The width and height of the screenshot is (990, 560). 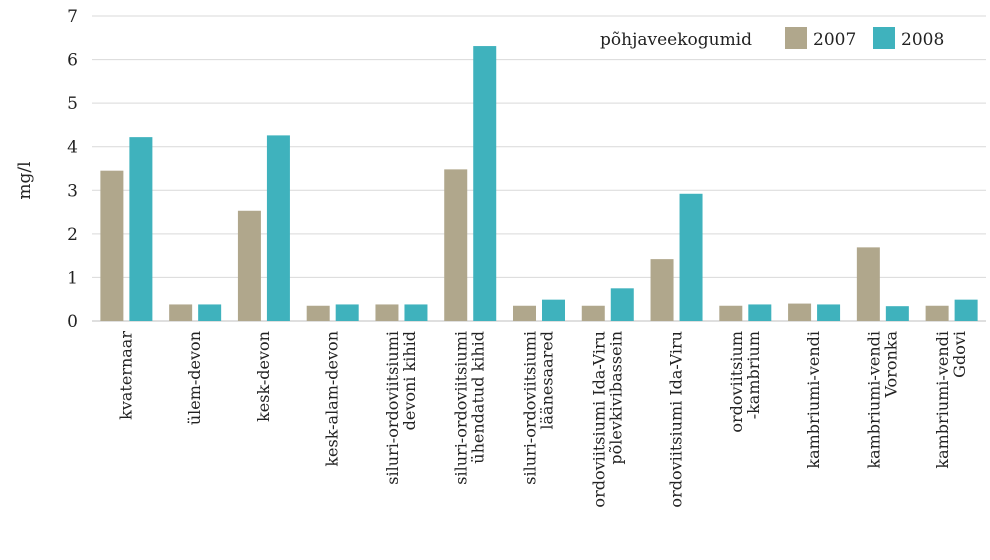 I want to click on x-tick-label: kesk-alam-devon, so click(x=332, y=399).